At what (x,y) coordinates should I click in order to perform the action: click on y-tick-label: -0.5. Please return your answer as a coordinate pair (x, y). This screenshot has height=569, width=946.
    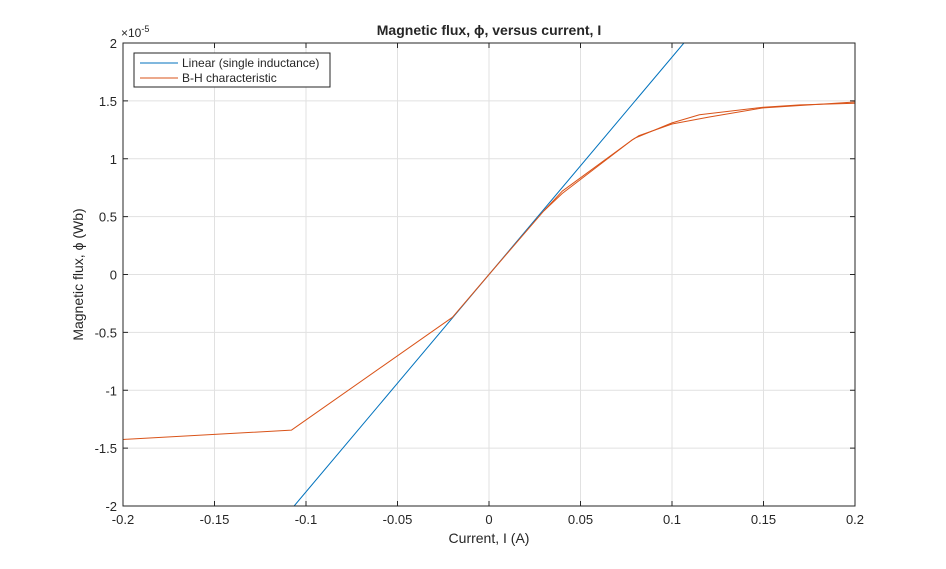
    Looking at the image, I should click on (106, 332).